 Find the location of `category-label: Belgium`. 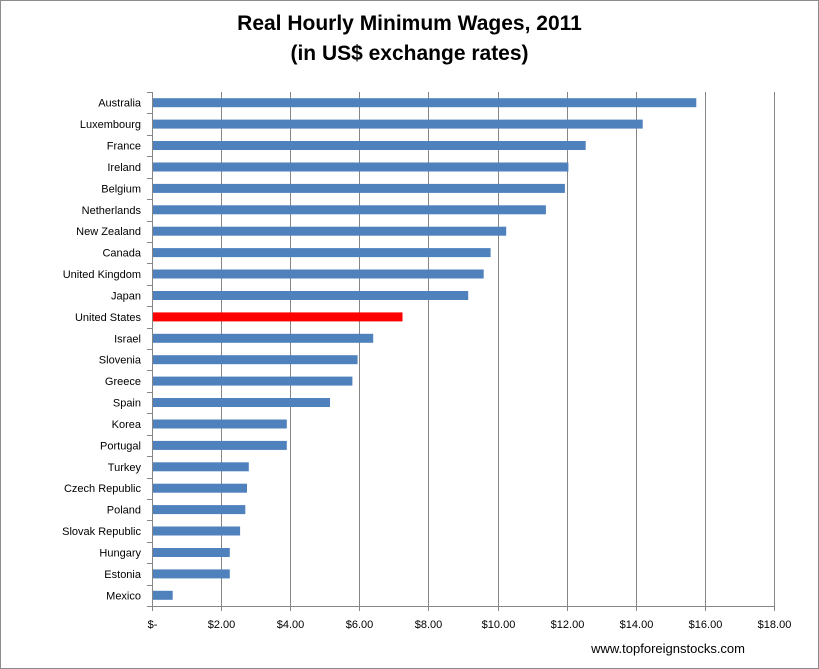

category-label: Belgium is located at coordinates (121, 189).